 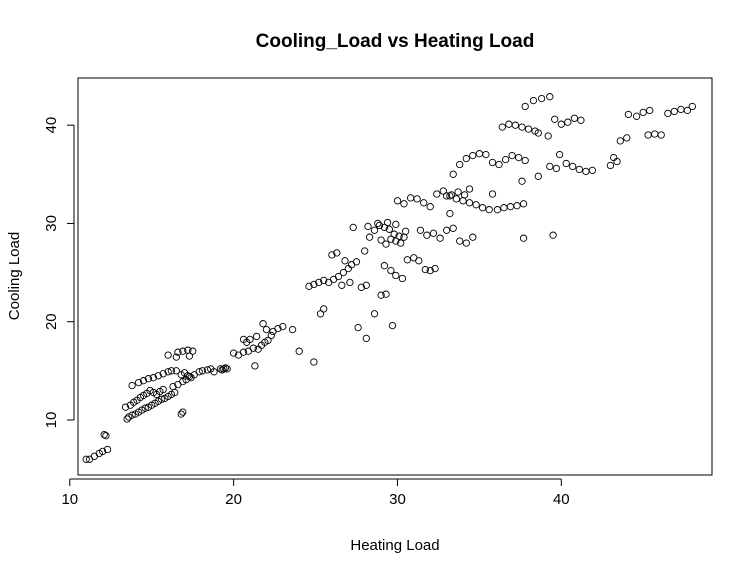 I want to click on x-tick-label: 20, so click(x=233, y=499).